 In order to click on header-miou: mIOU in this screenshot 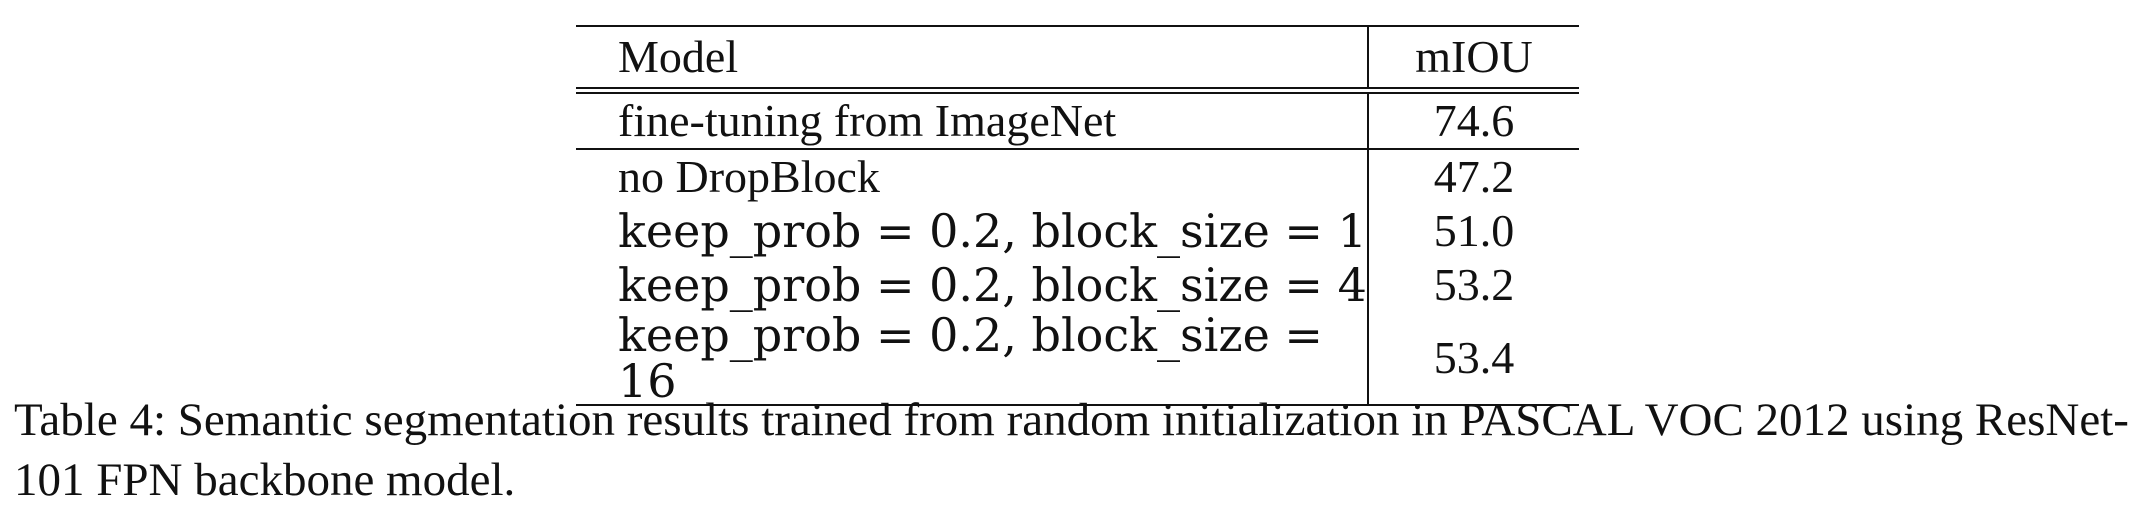, I will do `click(1473, 59)`.